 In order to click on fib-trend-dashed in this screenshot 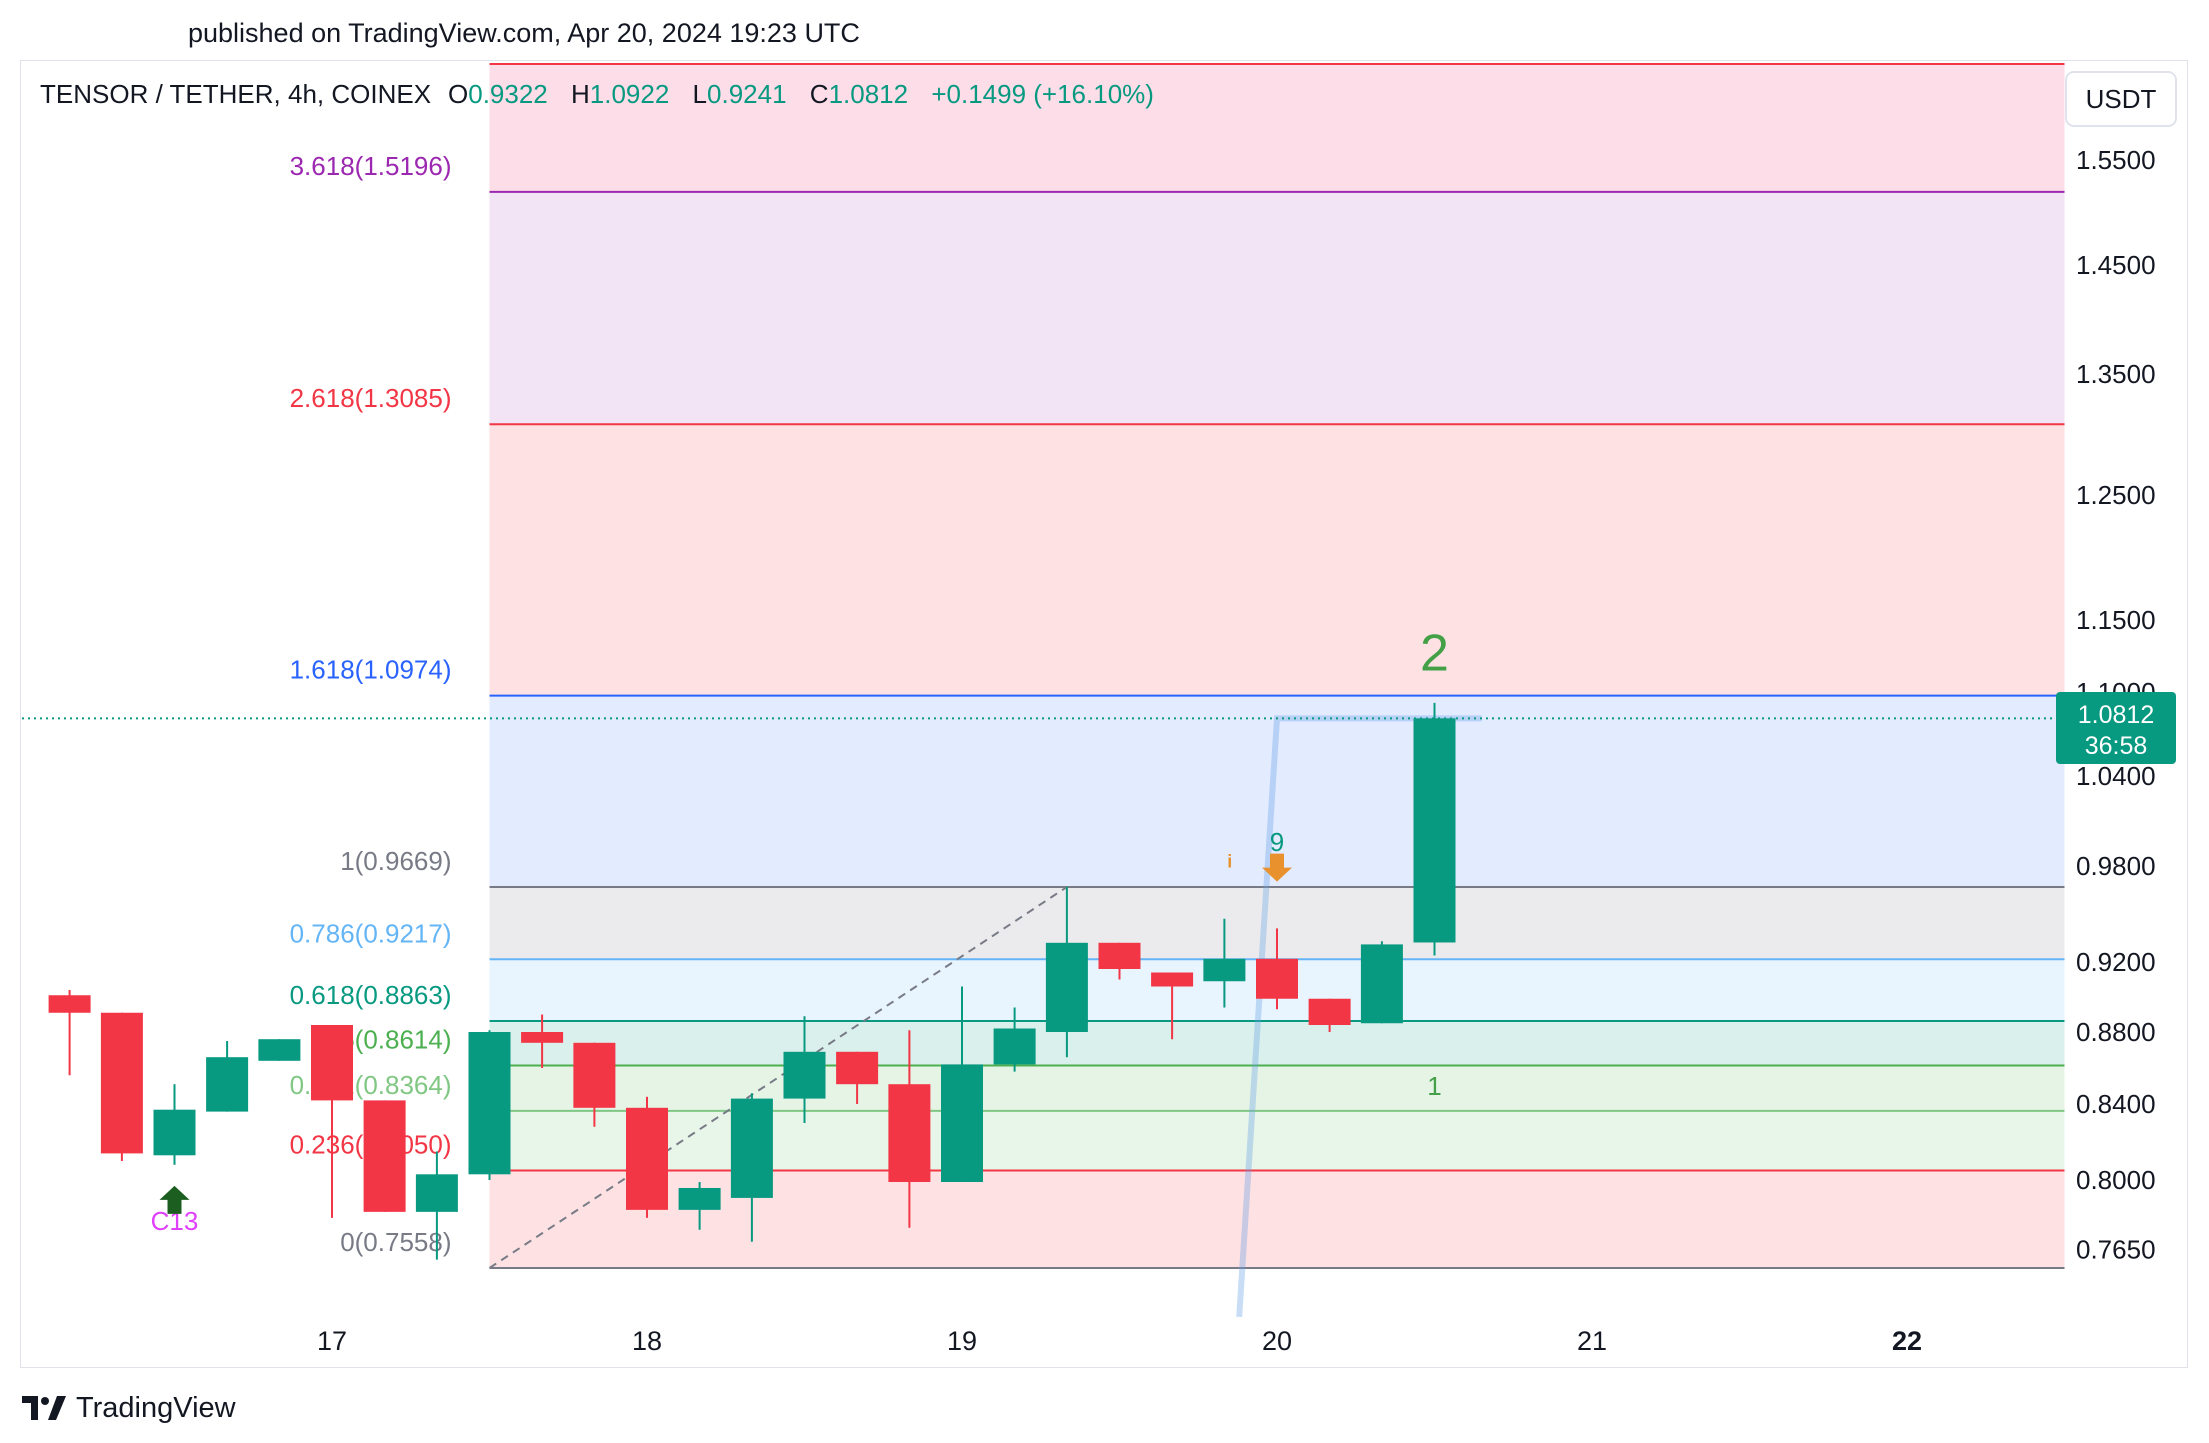, I will do `click(778, 1077)`.